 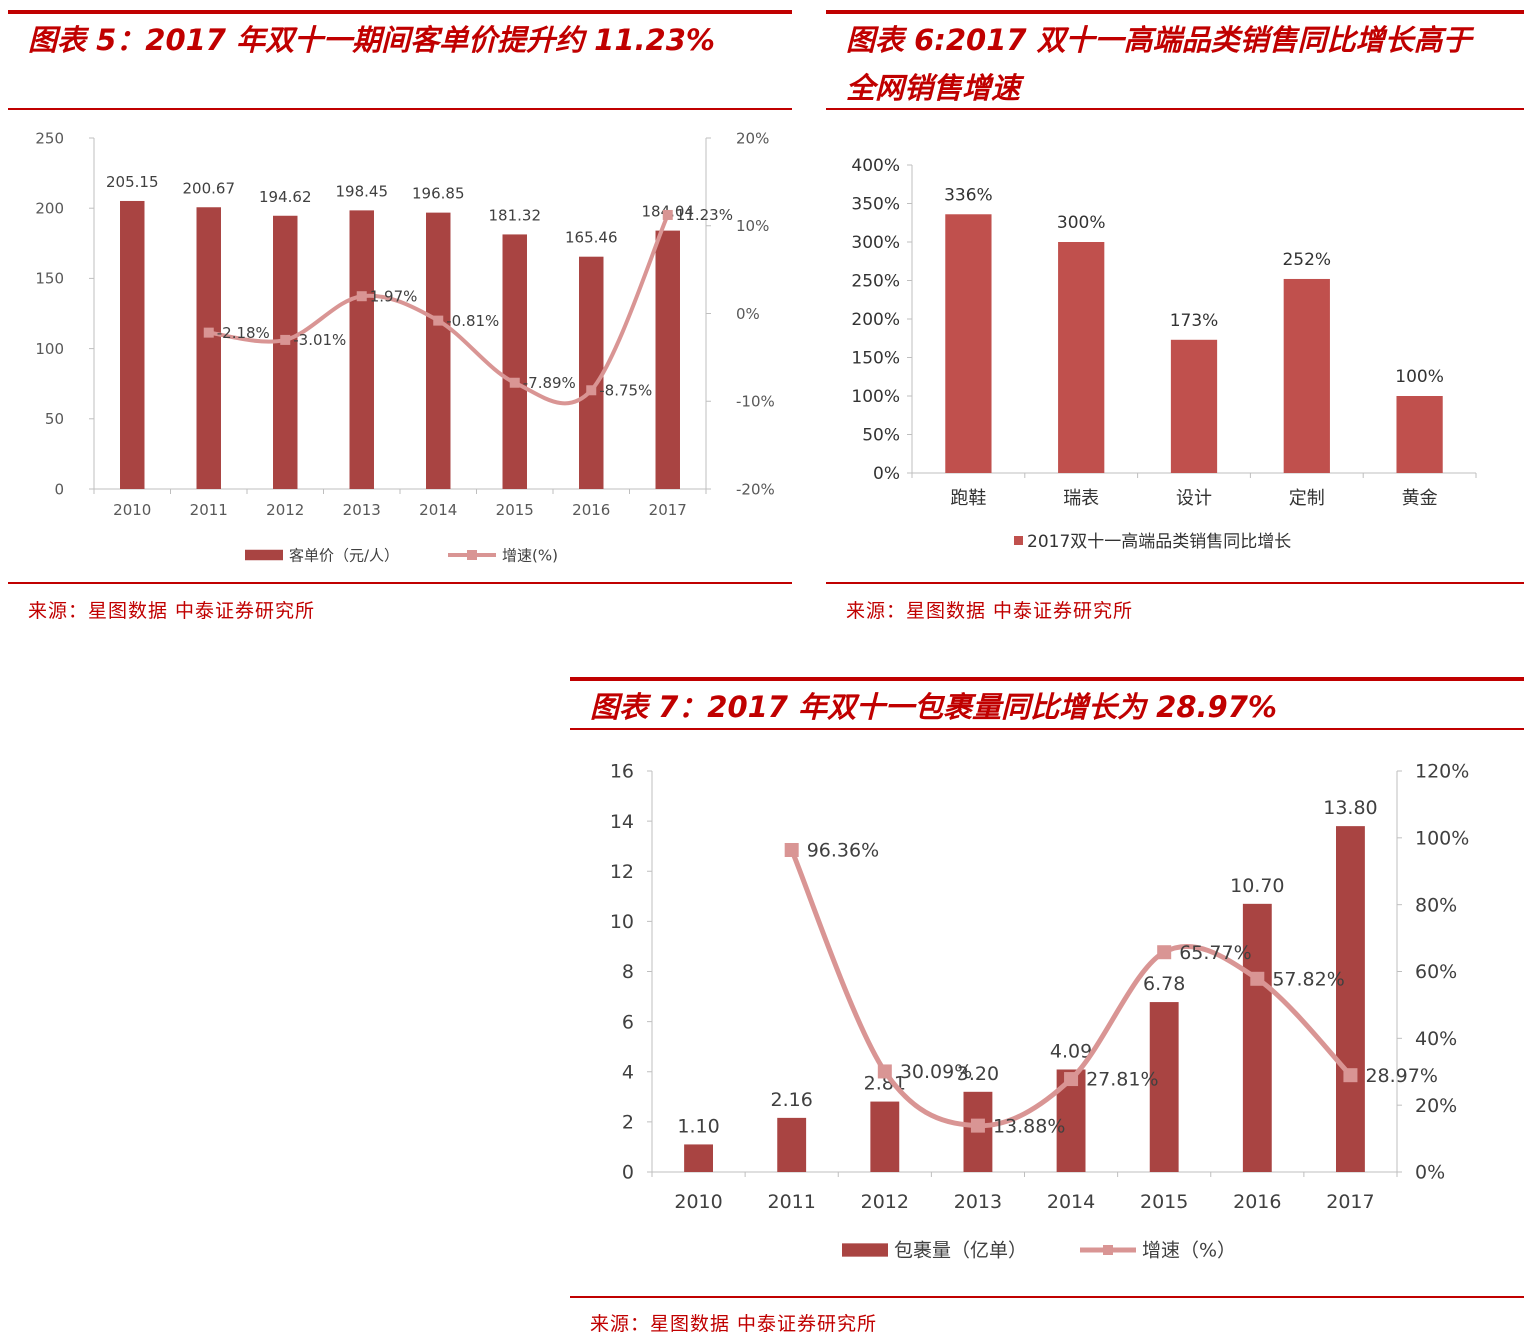 What do you see at coordinates (1194, 498) in the screenshot?
I see `x-tick-label: 设计` at bounding box center [1194, 498].